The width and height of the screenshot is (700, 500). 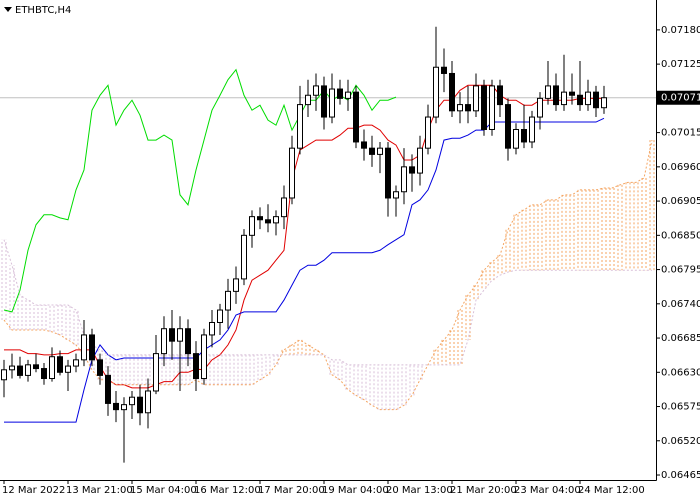 What do you see at coordinates (680, 30) in the screenshot?
I see `y-tick-label: 0.07180` at bounding box center [680, 30].